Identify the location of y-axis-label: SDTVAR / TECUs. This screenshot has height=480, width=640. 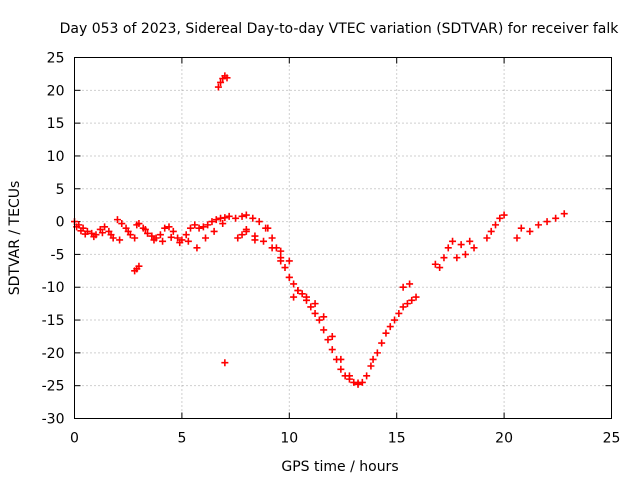
(15, 238).